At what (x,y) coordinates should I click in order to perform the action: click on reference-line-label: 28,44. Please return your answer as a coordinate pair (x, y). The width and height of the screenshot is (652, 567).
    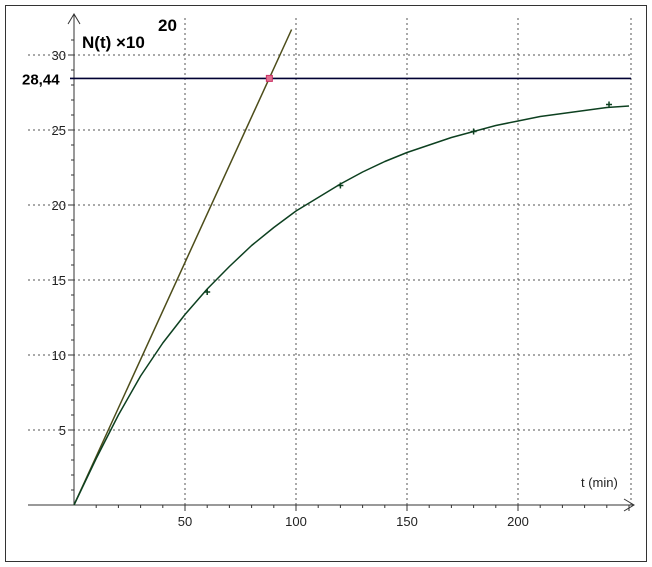
    Looking at the image, I should click on (41, 79).